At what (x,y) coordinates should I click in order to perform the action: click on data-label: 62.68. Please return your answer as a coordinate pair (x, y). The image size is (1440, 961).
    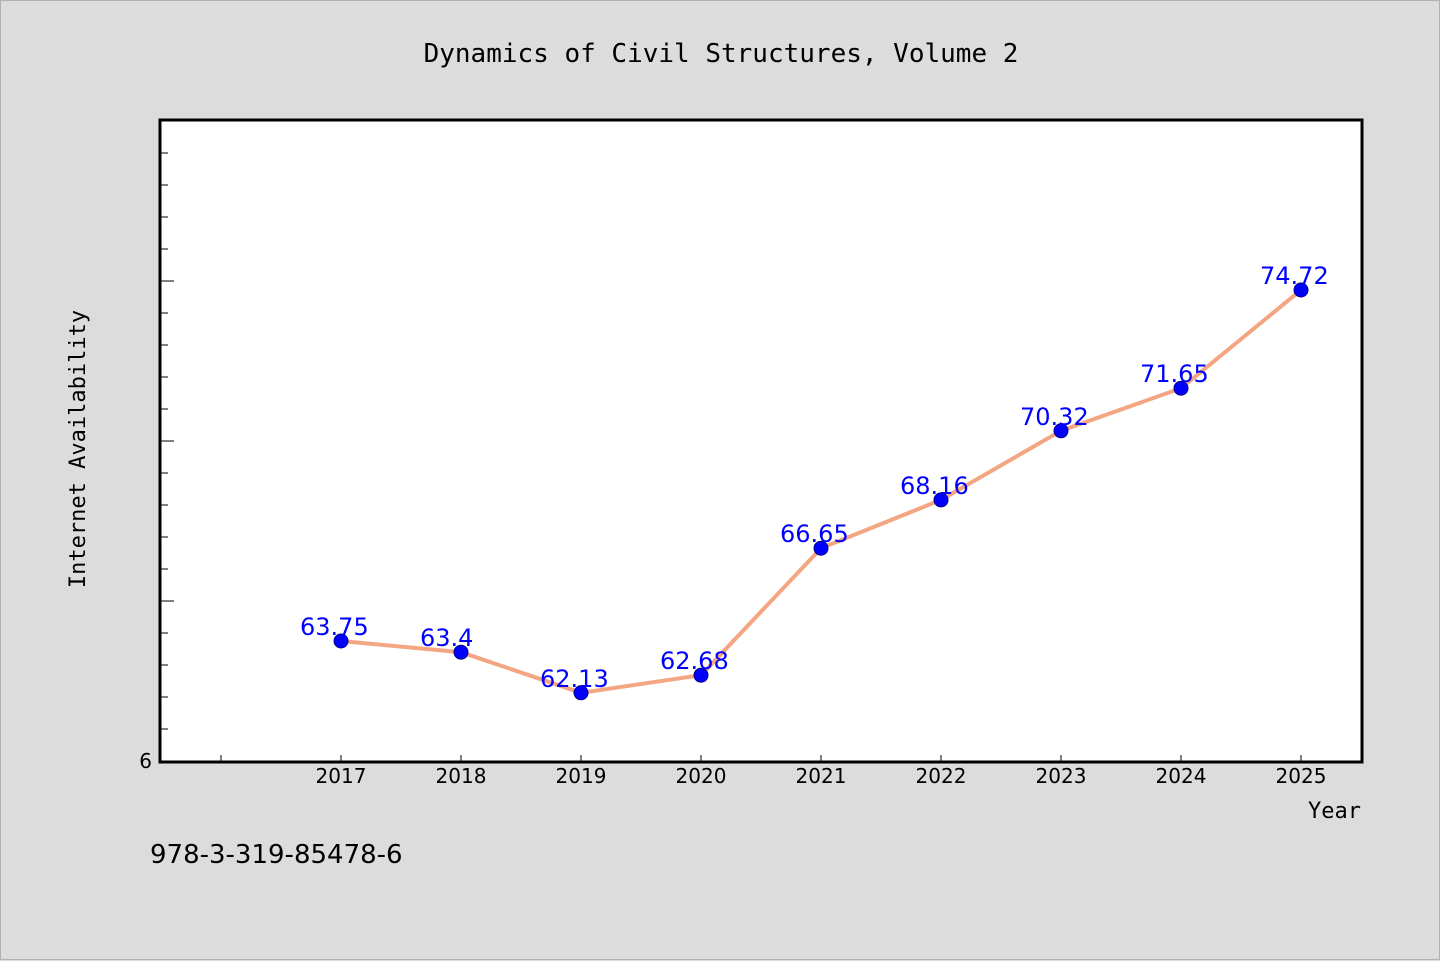
    Looking at the image, I should click on (694, 661).